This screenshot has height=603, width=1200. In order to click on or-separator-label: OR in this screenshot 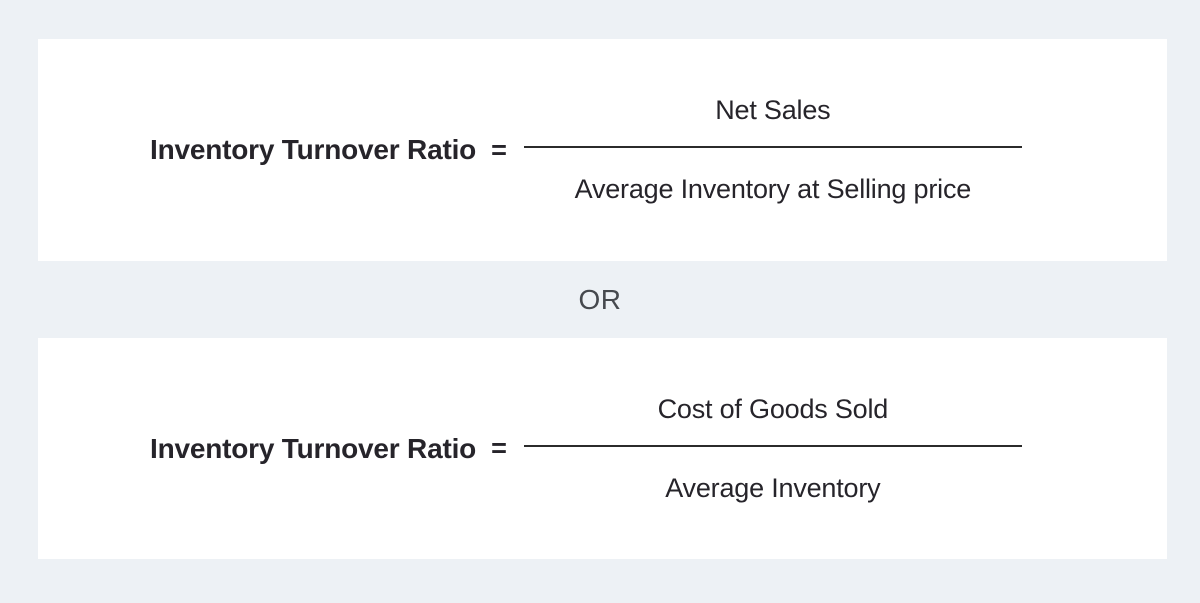, I will do `click(600, 299)`.